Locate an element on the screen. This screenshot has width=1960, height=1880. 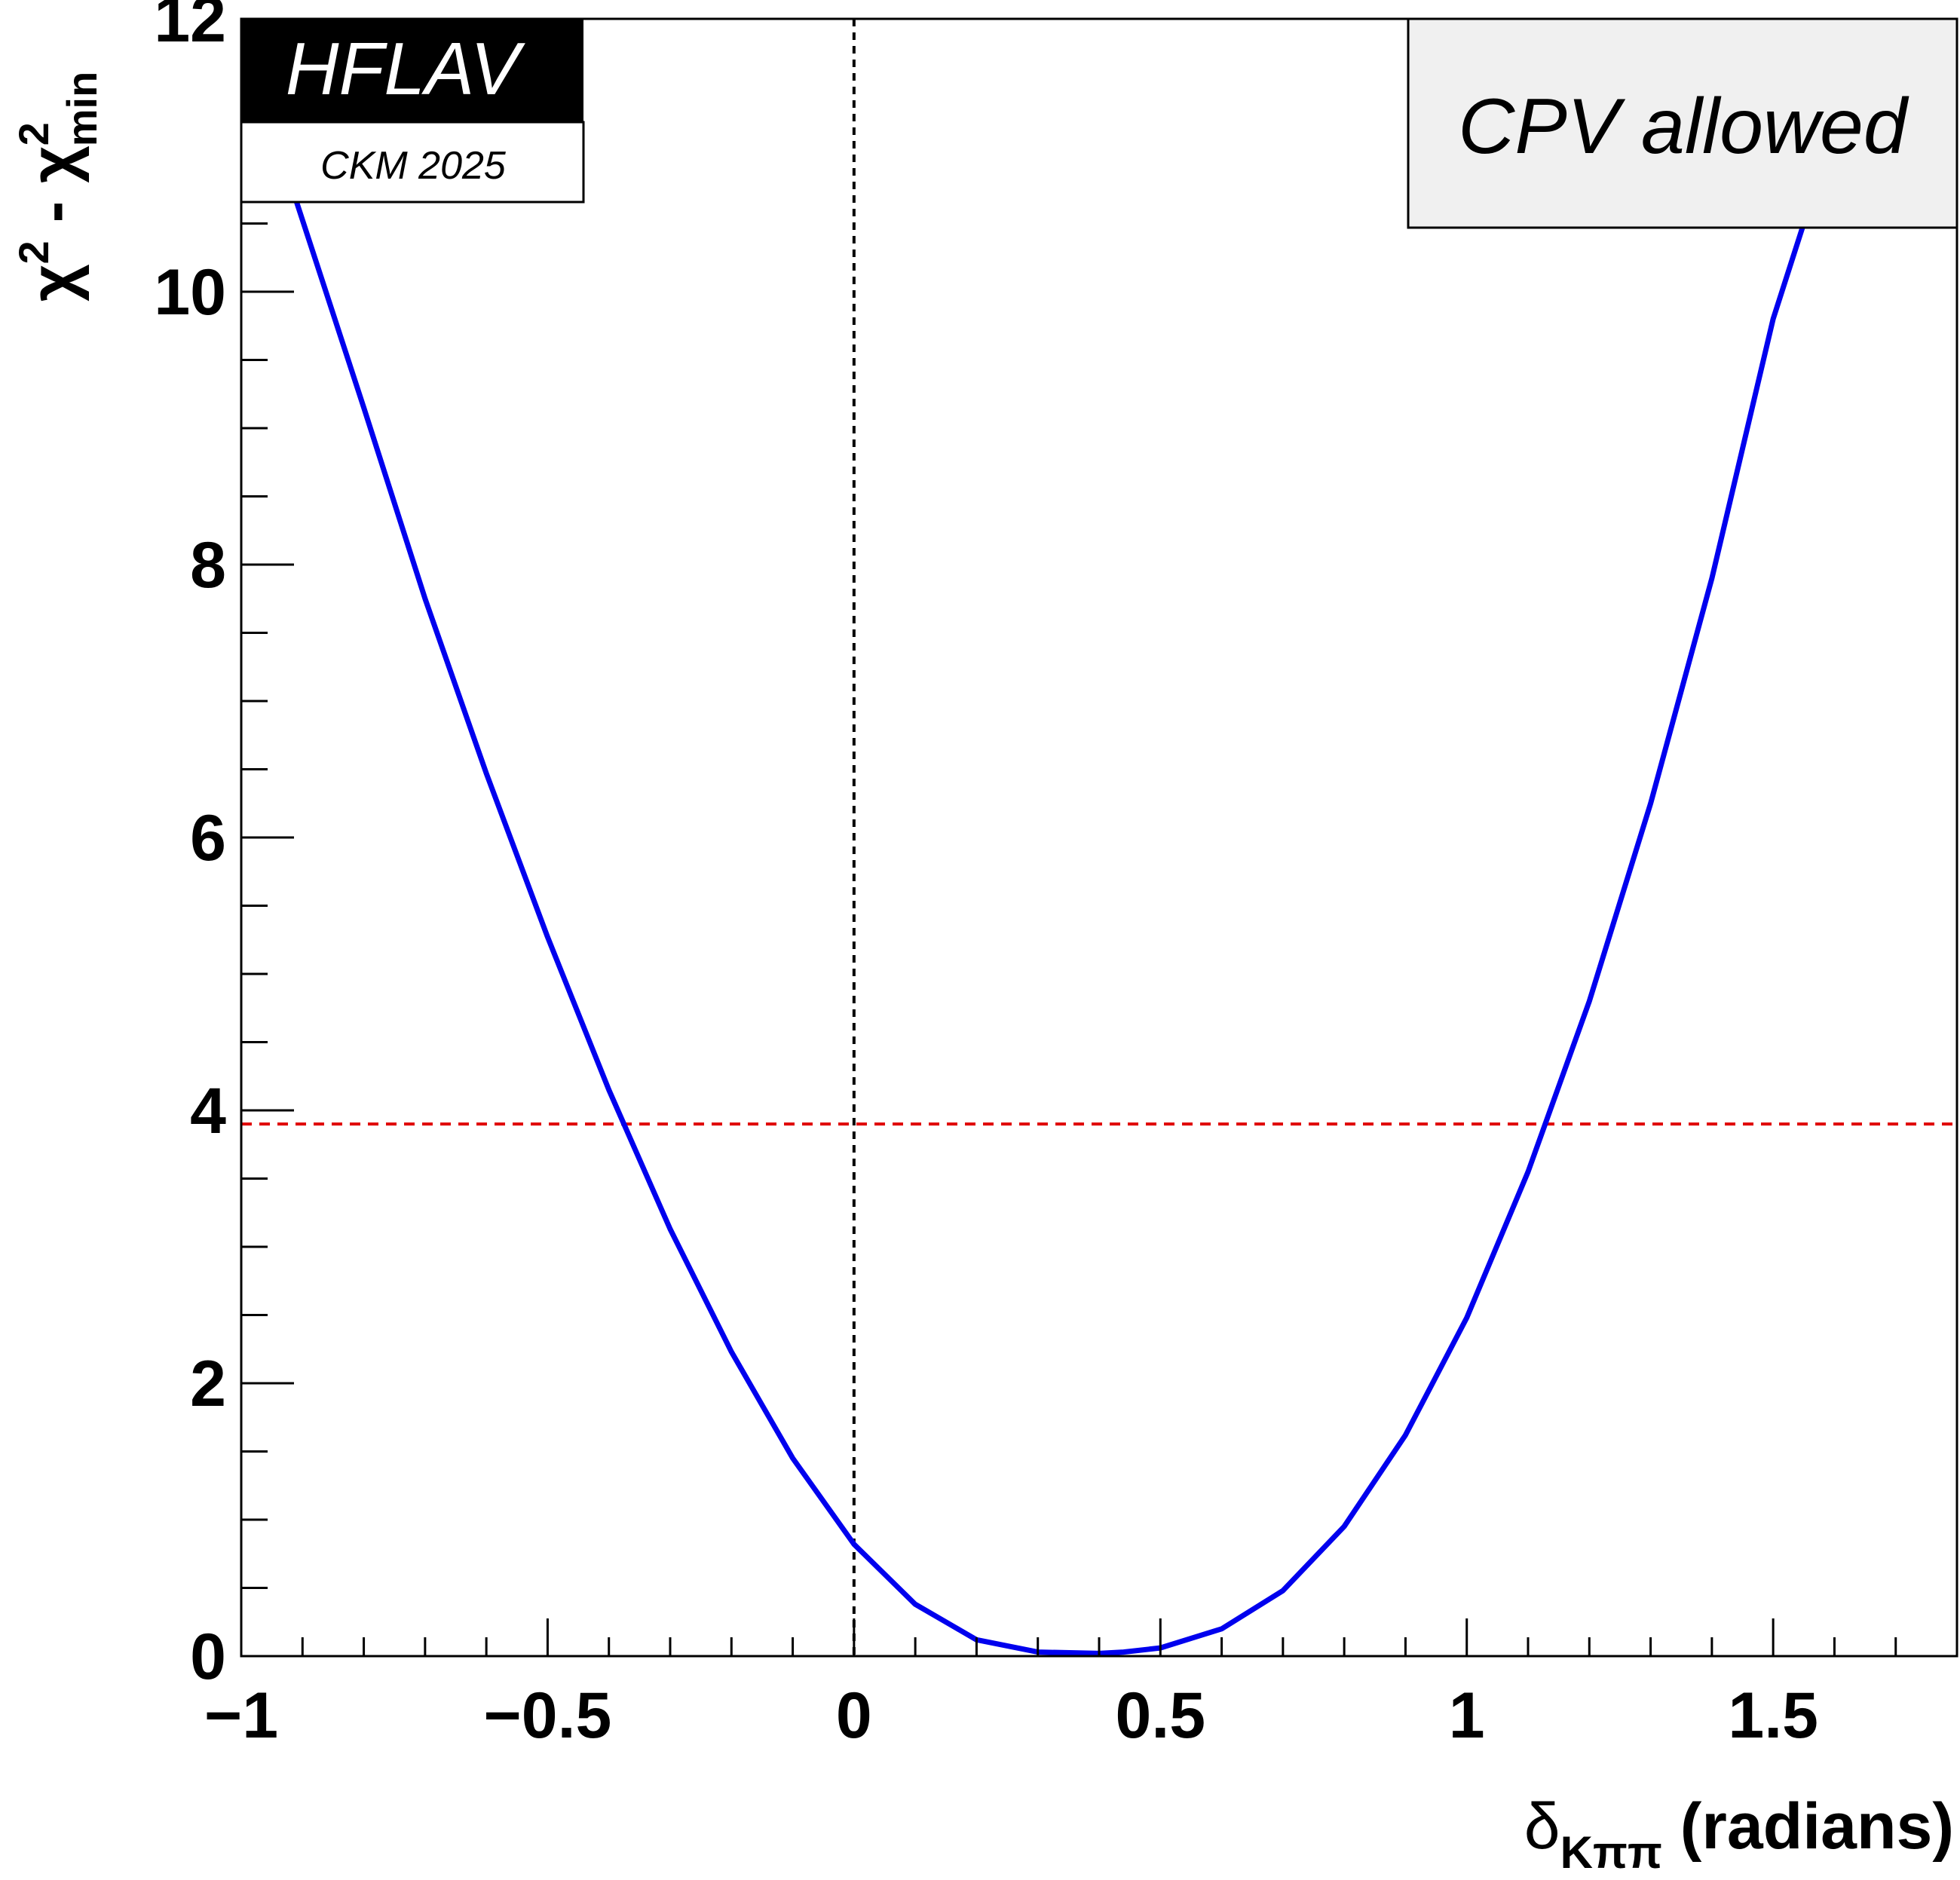
y-tick-label: 10 is located at coordinates (190, 292).